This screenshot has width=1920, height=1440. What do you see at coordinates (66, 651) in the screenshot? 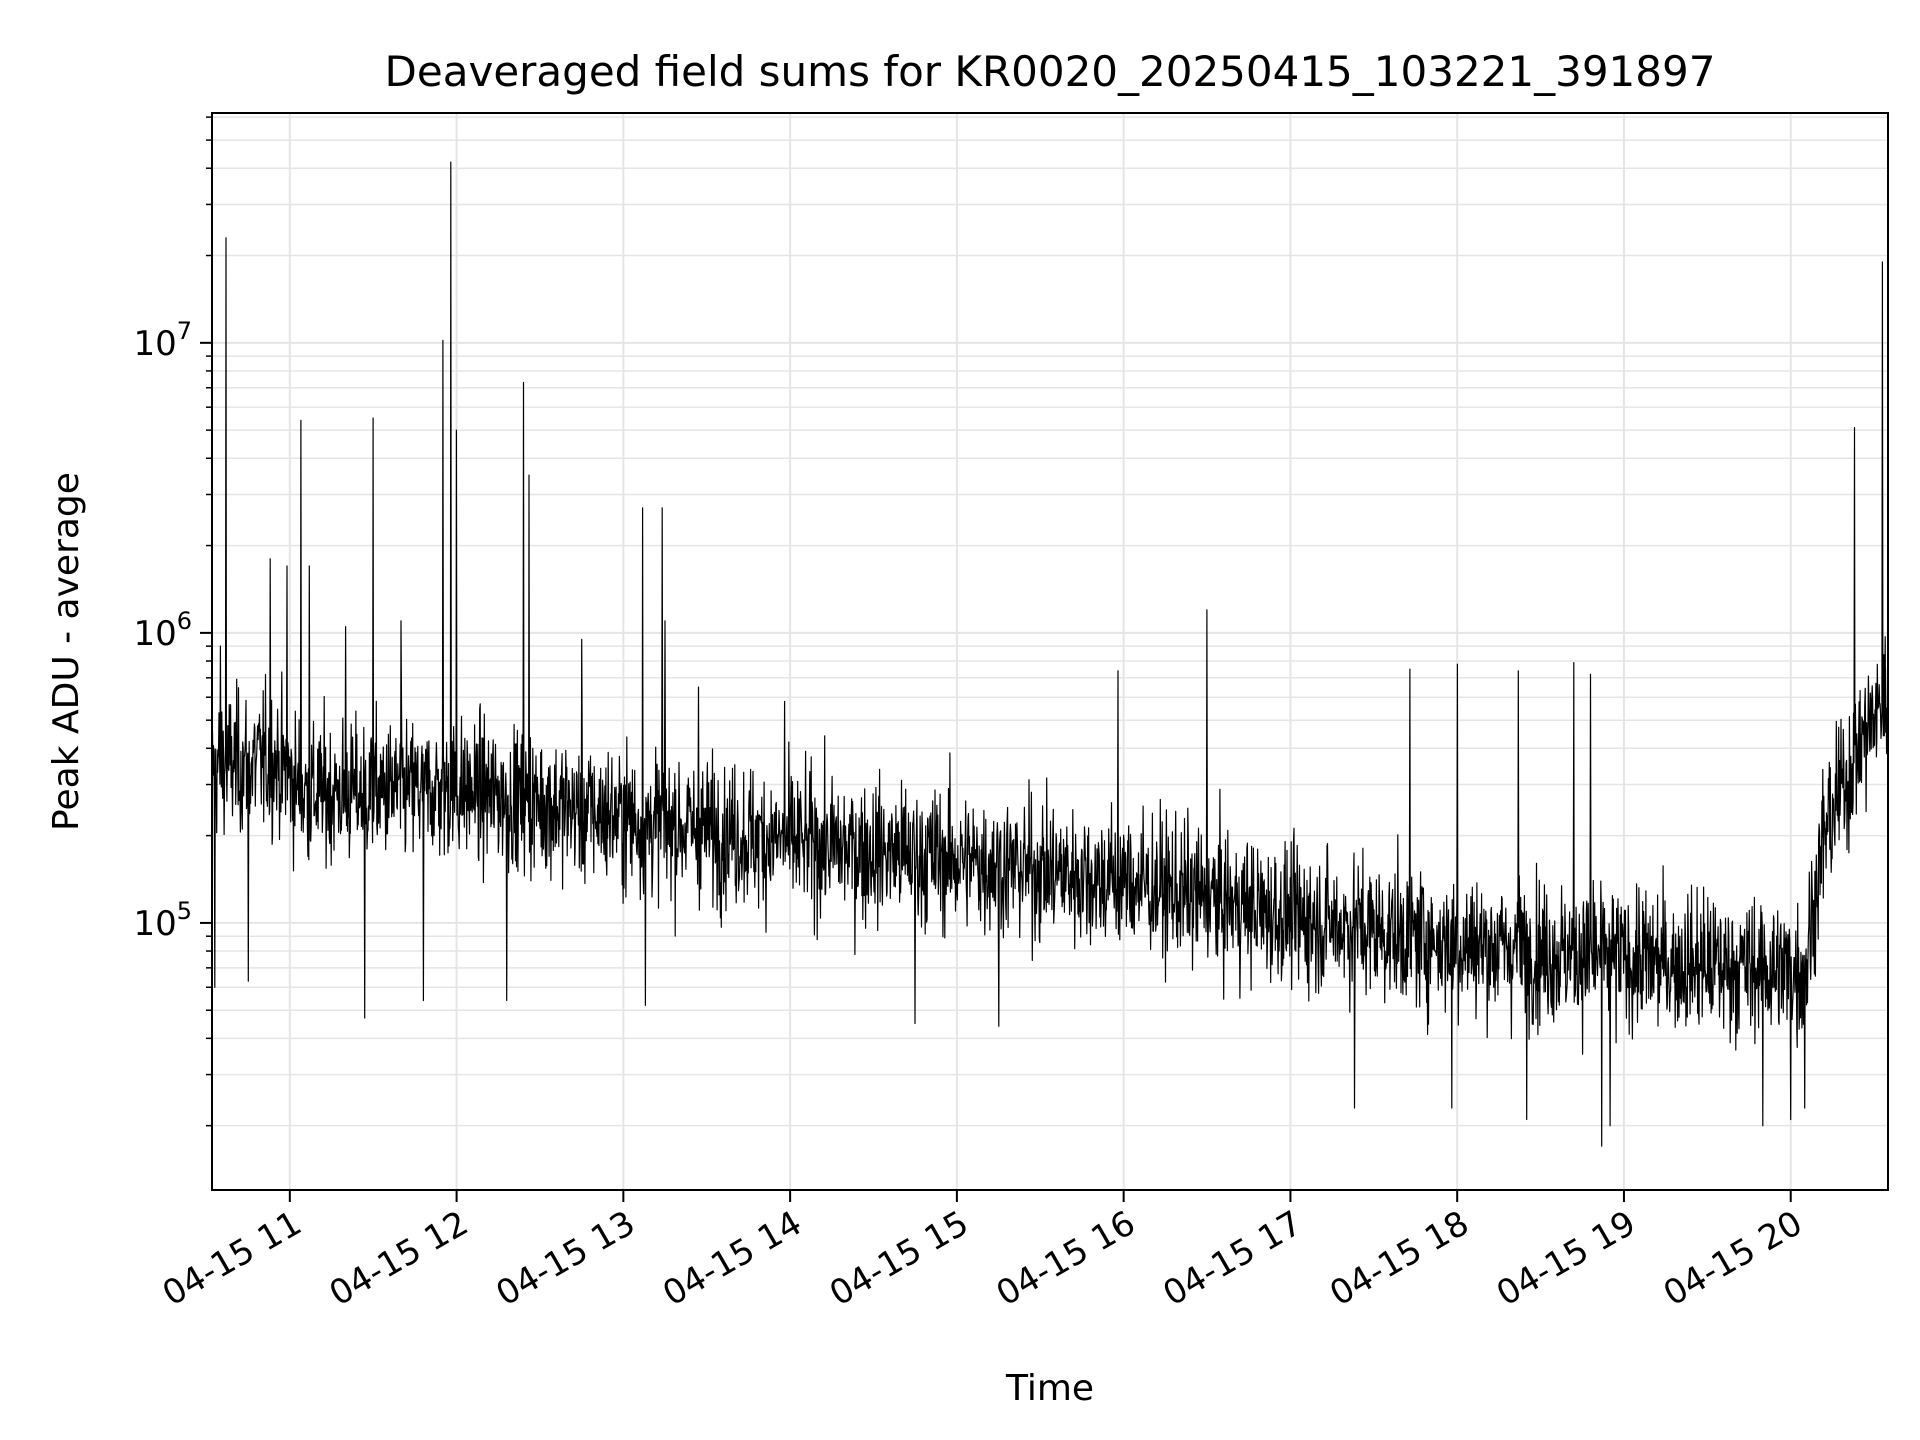
I see `y-axis-label: Peak ADU - average` at bounding box center [66, 651].